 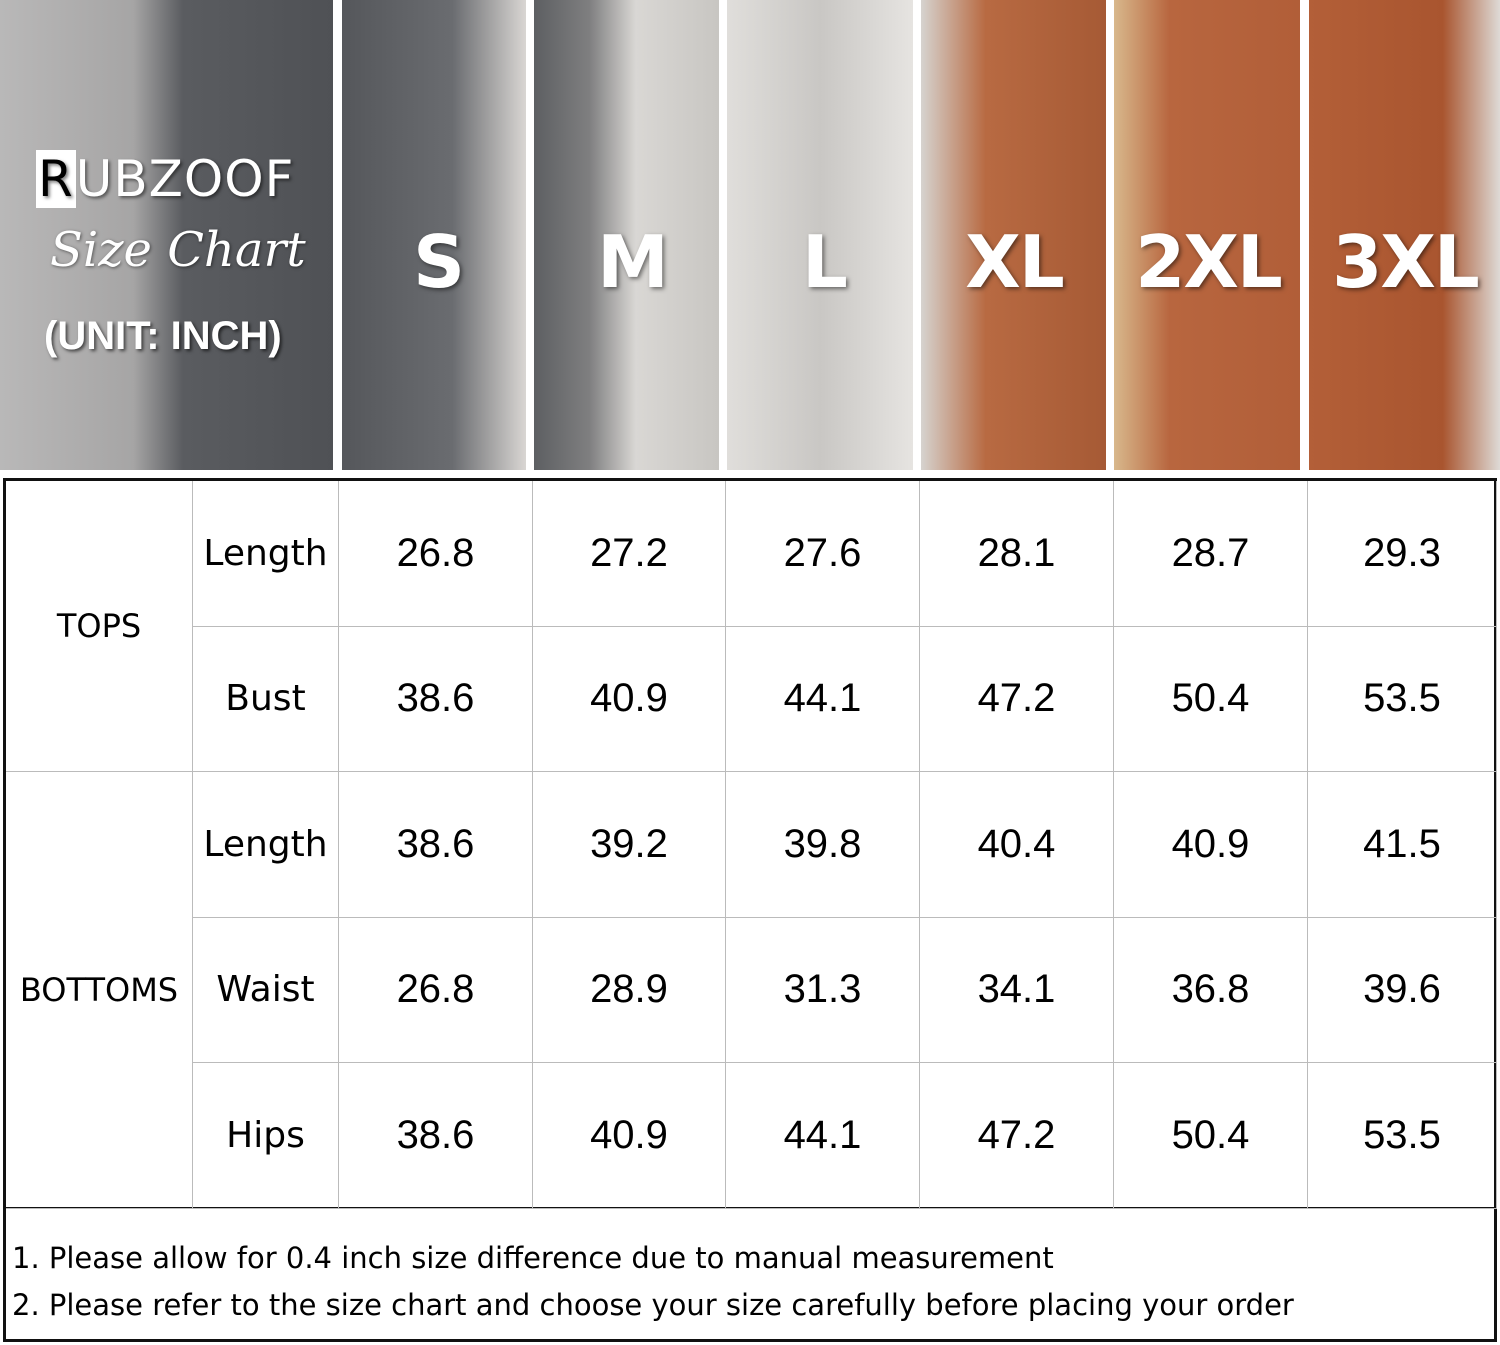 I want to click on measure-value: 36.8, so click(x=1211, y=990).